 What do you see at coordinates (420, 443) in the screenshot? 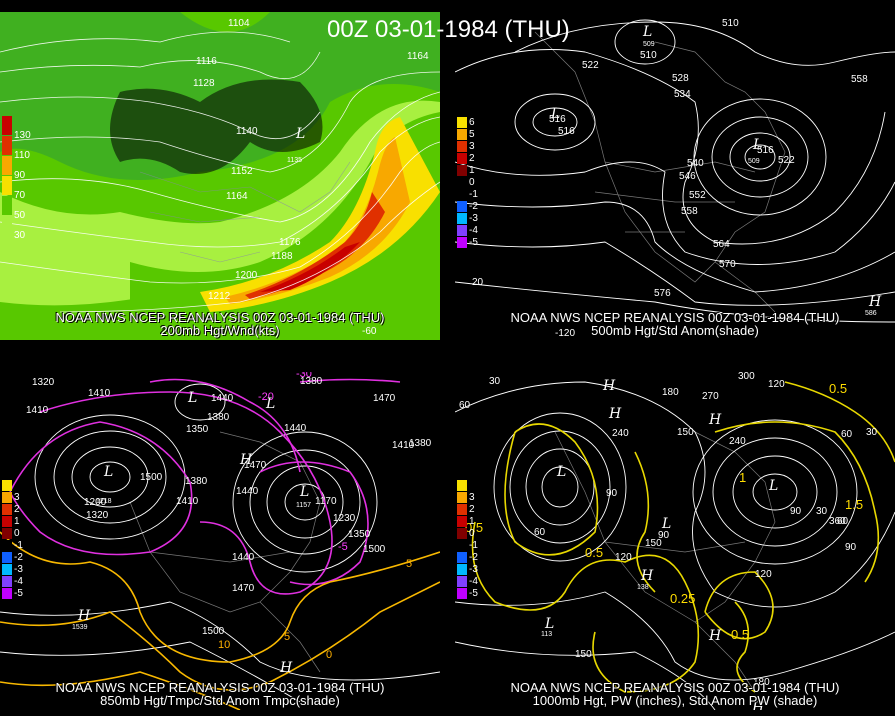
I see `contour-label-850mb: 1380` at bounding box center [420, 443].